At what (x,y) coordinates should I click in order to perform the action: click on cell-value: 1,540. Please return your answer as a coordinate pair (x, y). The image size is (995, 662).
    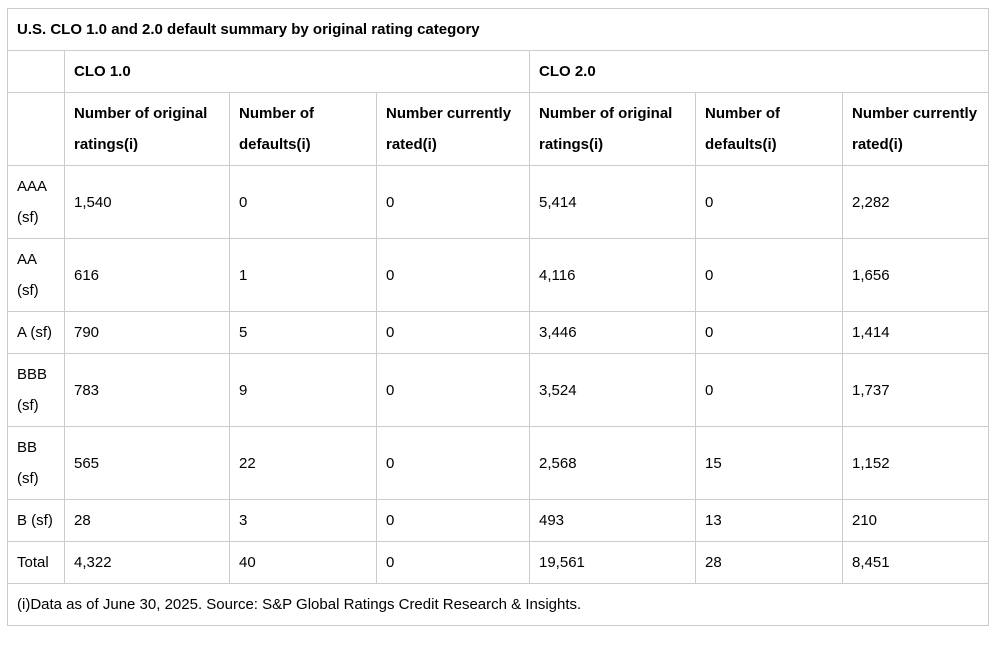
    Looking at the image, I should click on (147, 202).